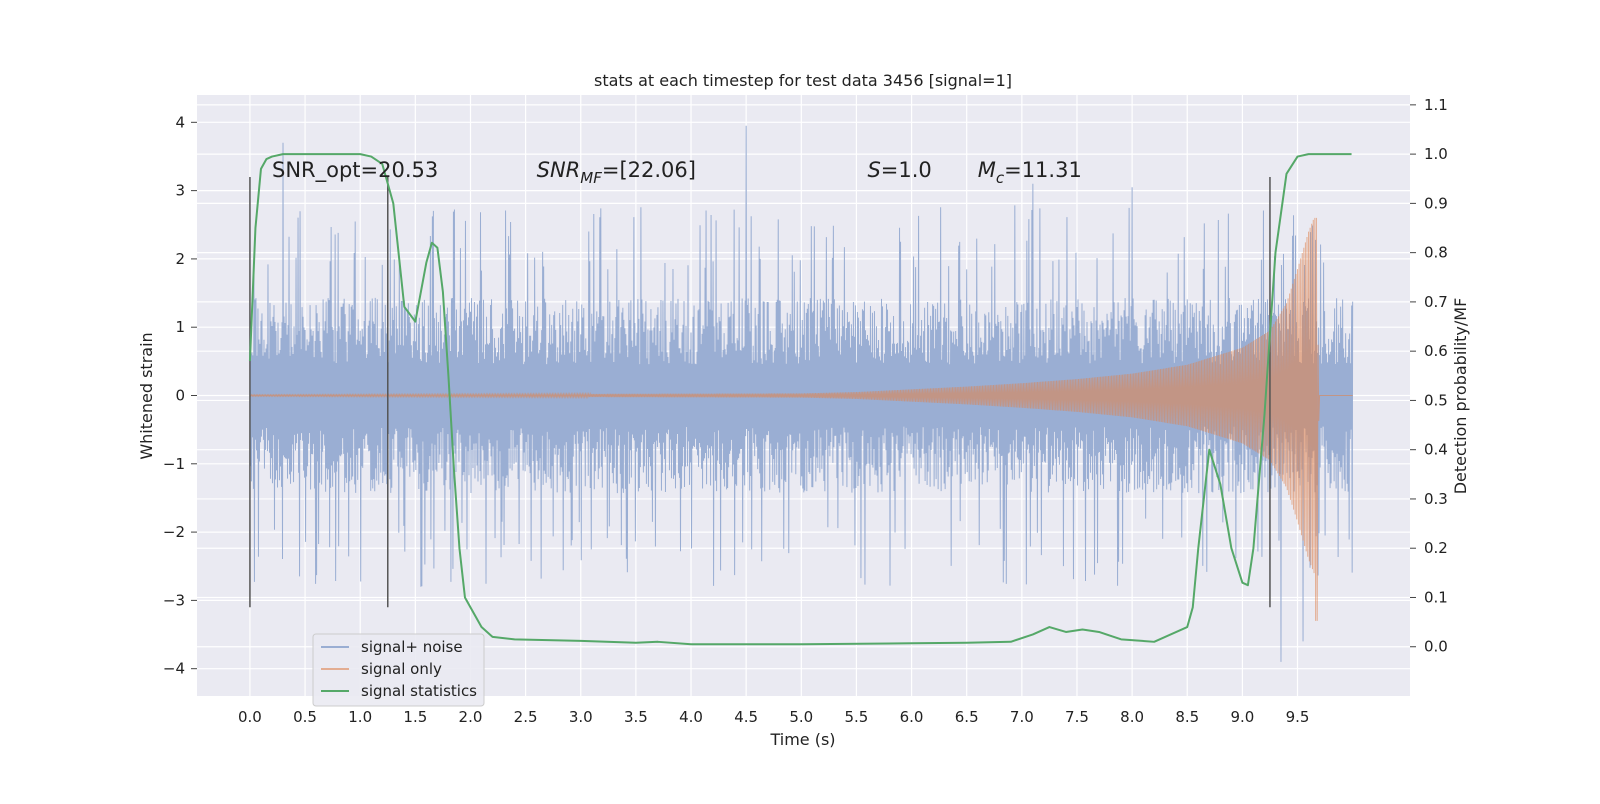 The height and width of the screenshot is (804, 1600). Describe the element at coordinates (180, 122) in the screenshot. I see `y-tick-label: 4` at that location.